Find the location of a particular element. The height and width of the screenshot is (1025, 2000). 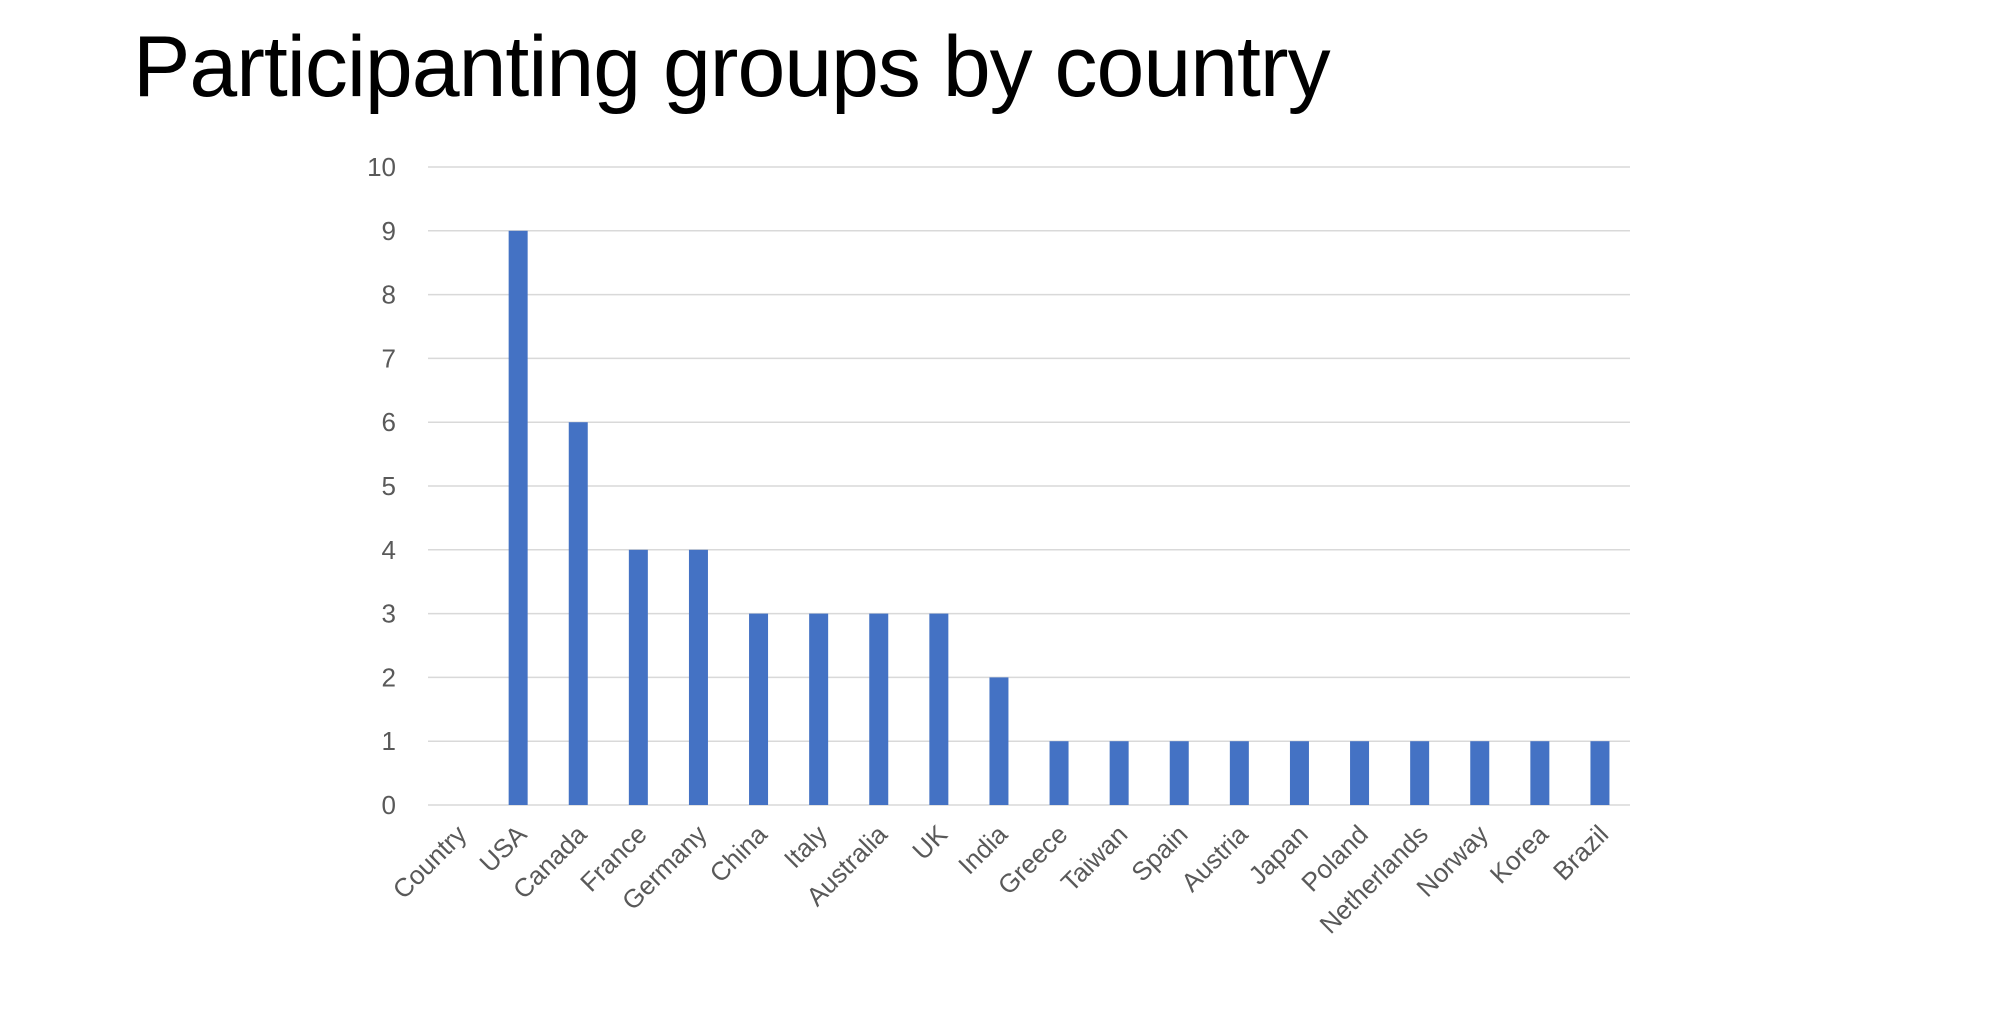

y-tick-label: 9 is located at coordinates (389, 231).